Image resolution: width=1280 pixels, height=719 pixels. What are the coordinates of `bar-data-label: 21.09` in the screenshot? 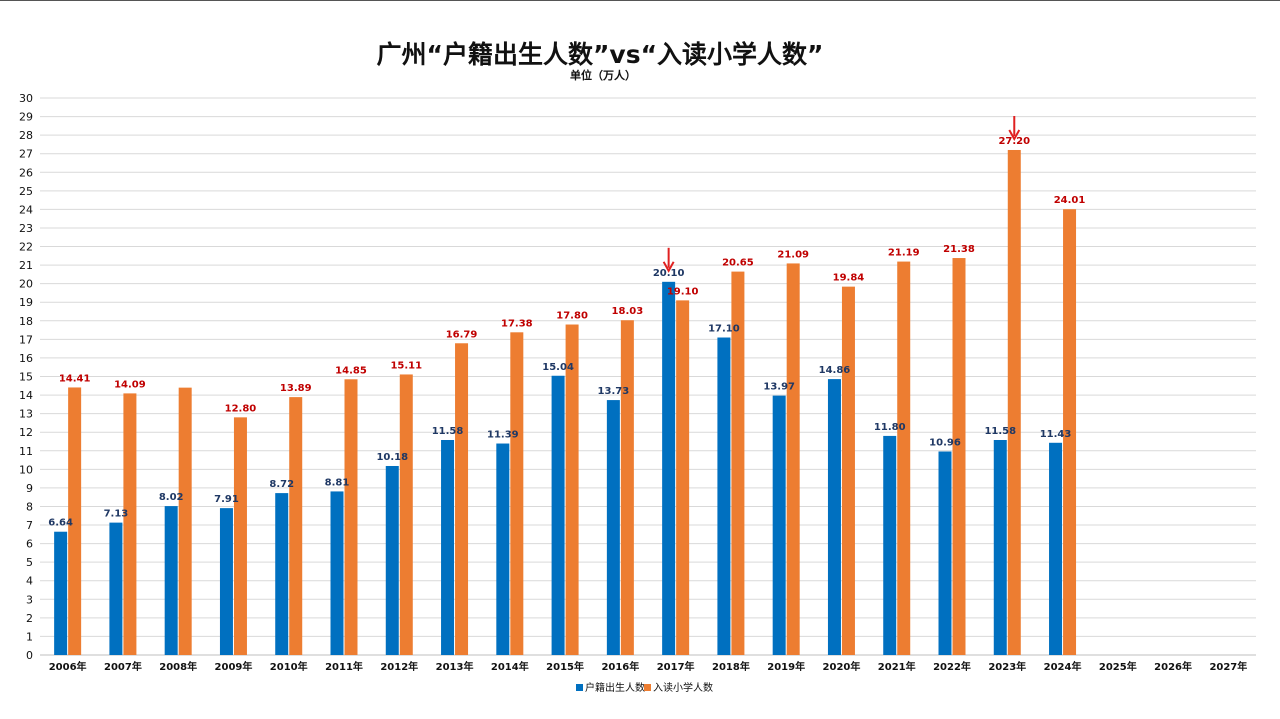 It's located at (793, 254).